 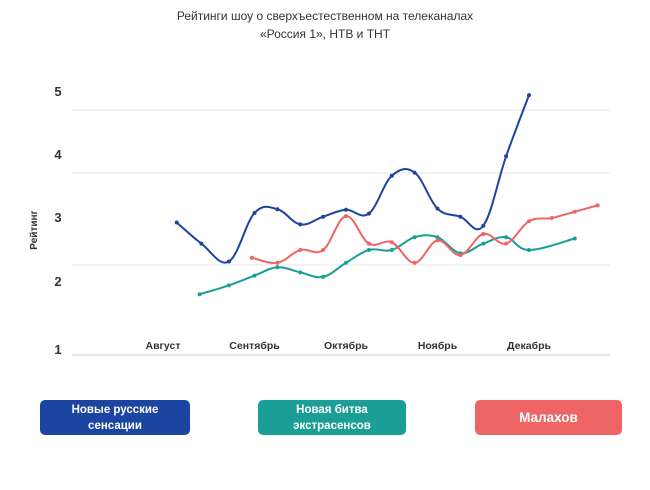 I want to click on y-tick-label: 1, so click(x=57, y=349).